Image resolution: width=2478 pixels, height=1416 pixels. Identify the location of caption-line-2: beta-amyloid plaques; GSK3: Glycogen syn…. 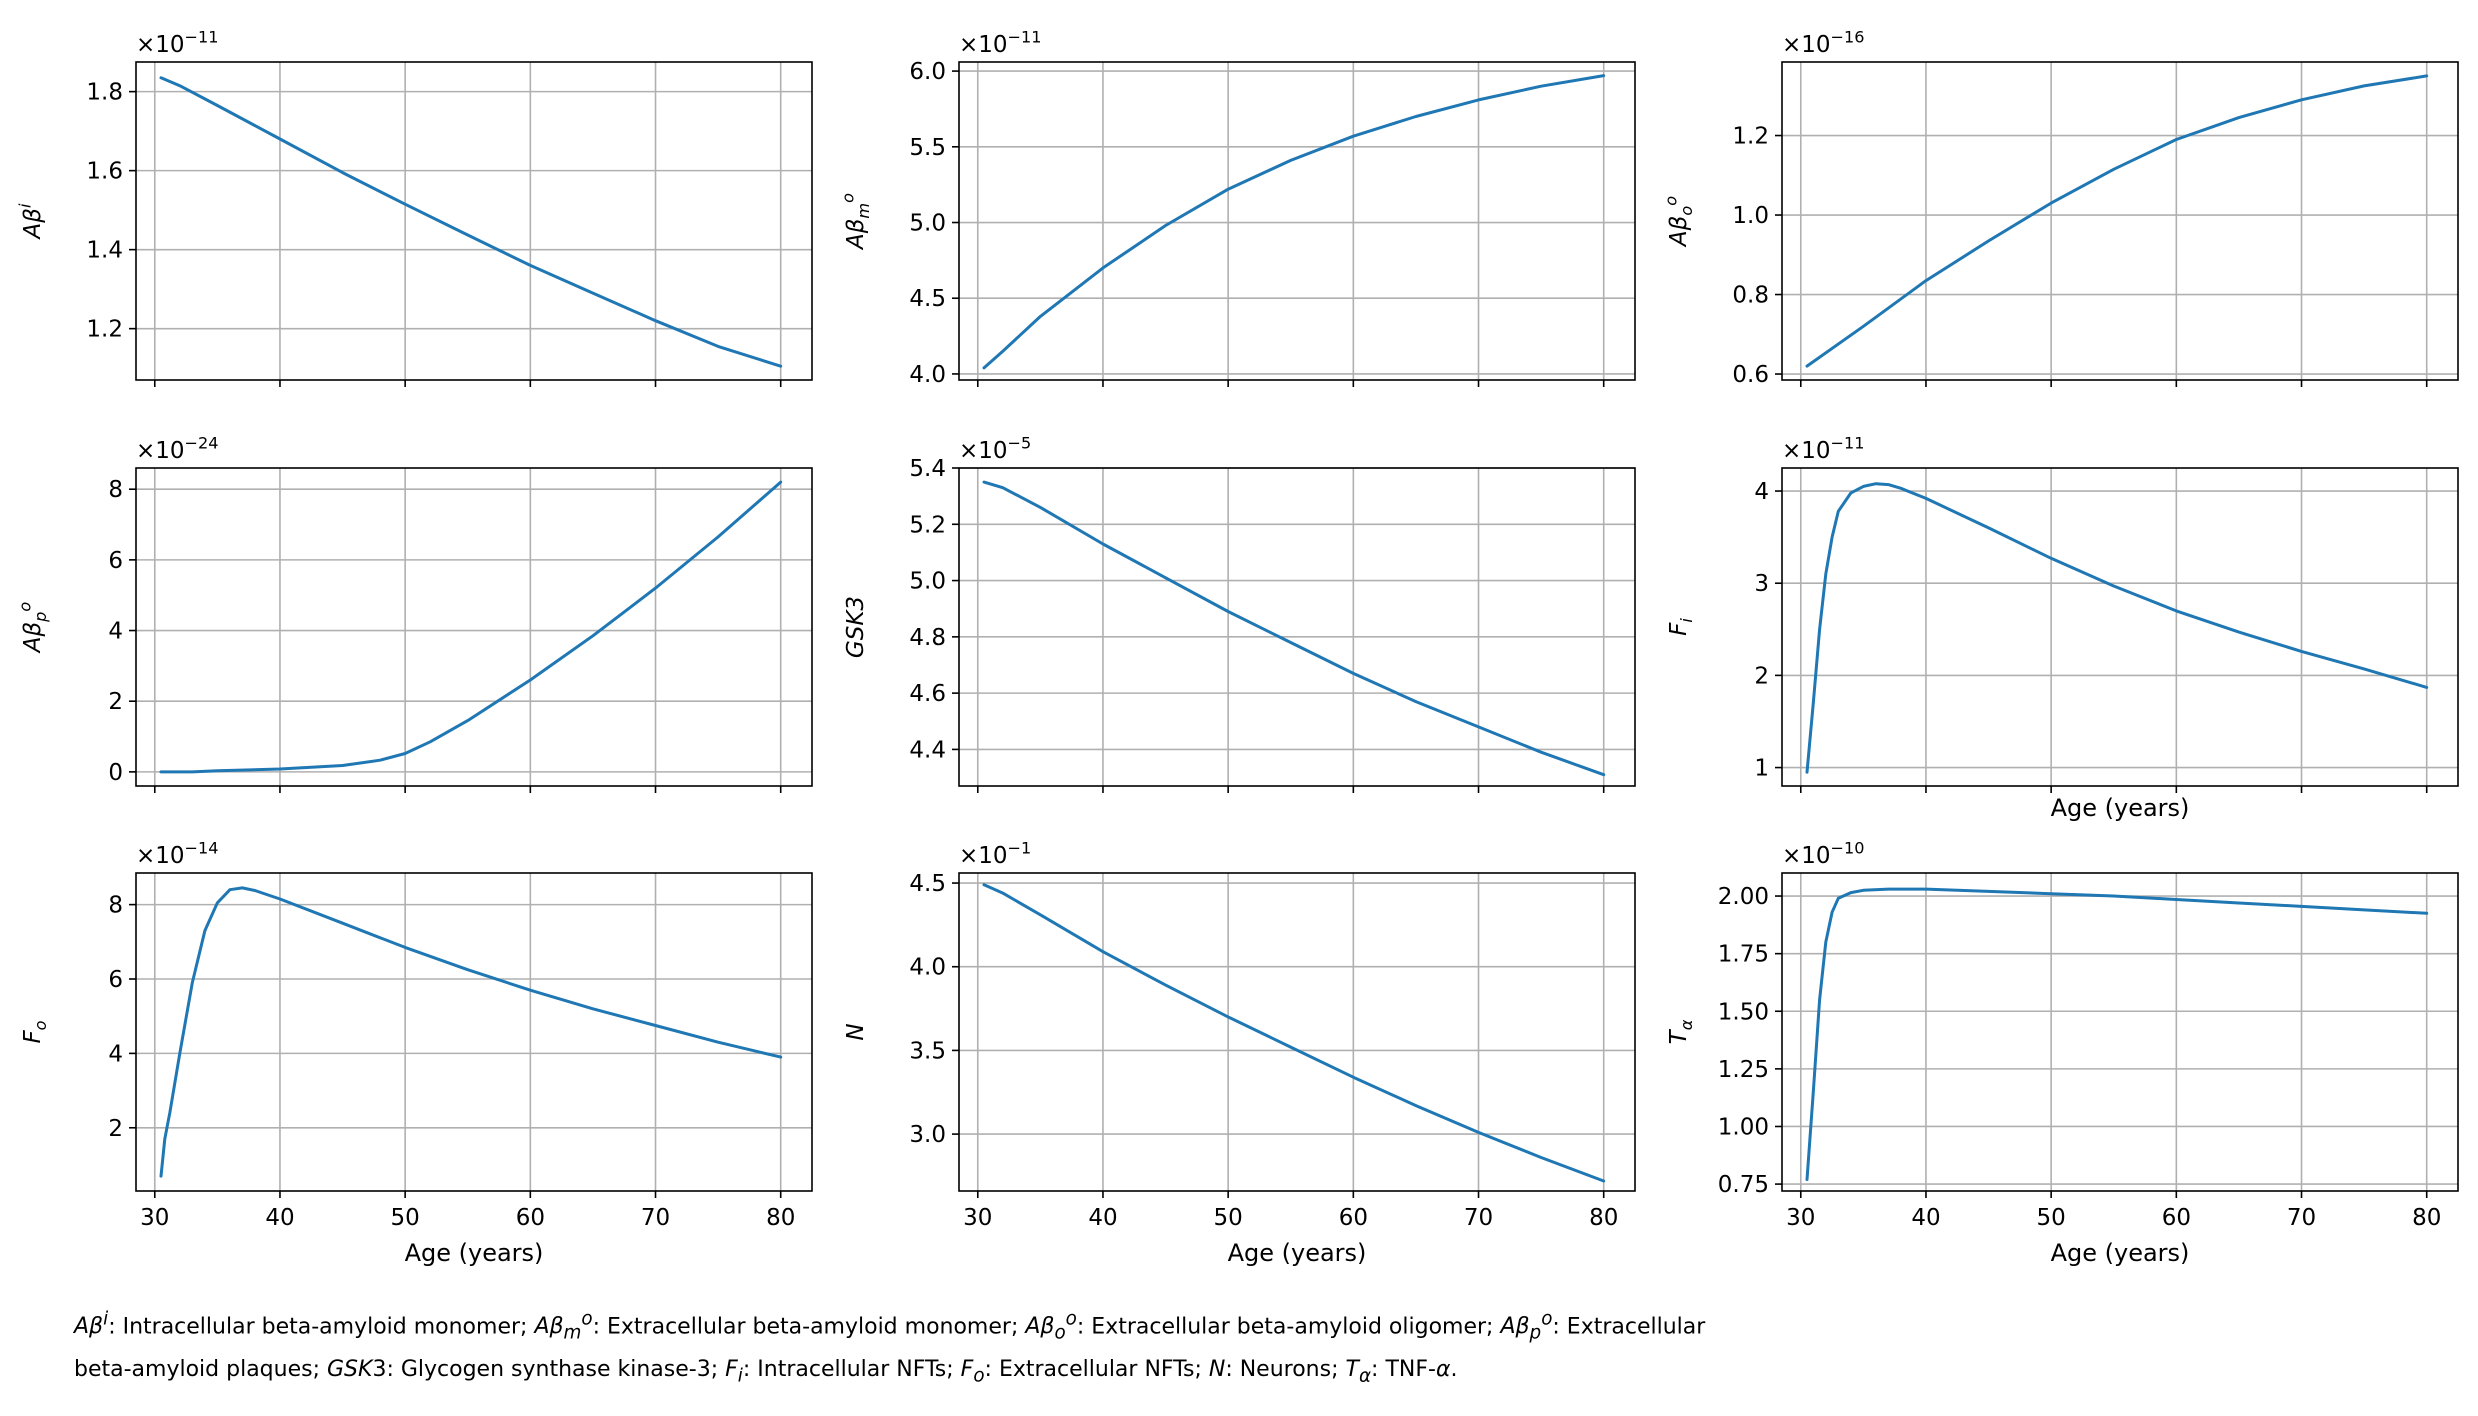
(766, 1371).